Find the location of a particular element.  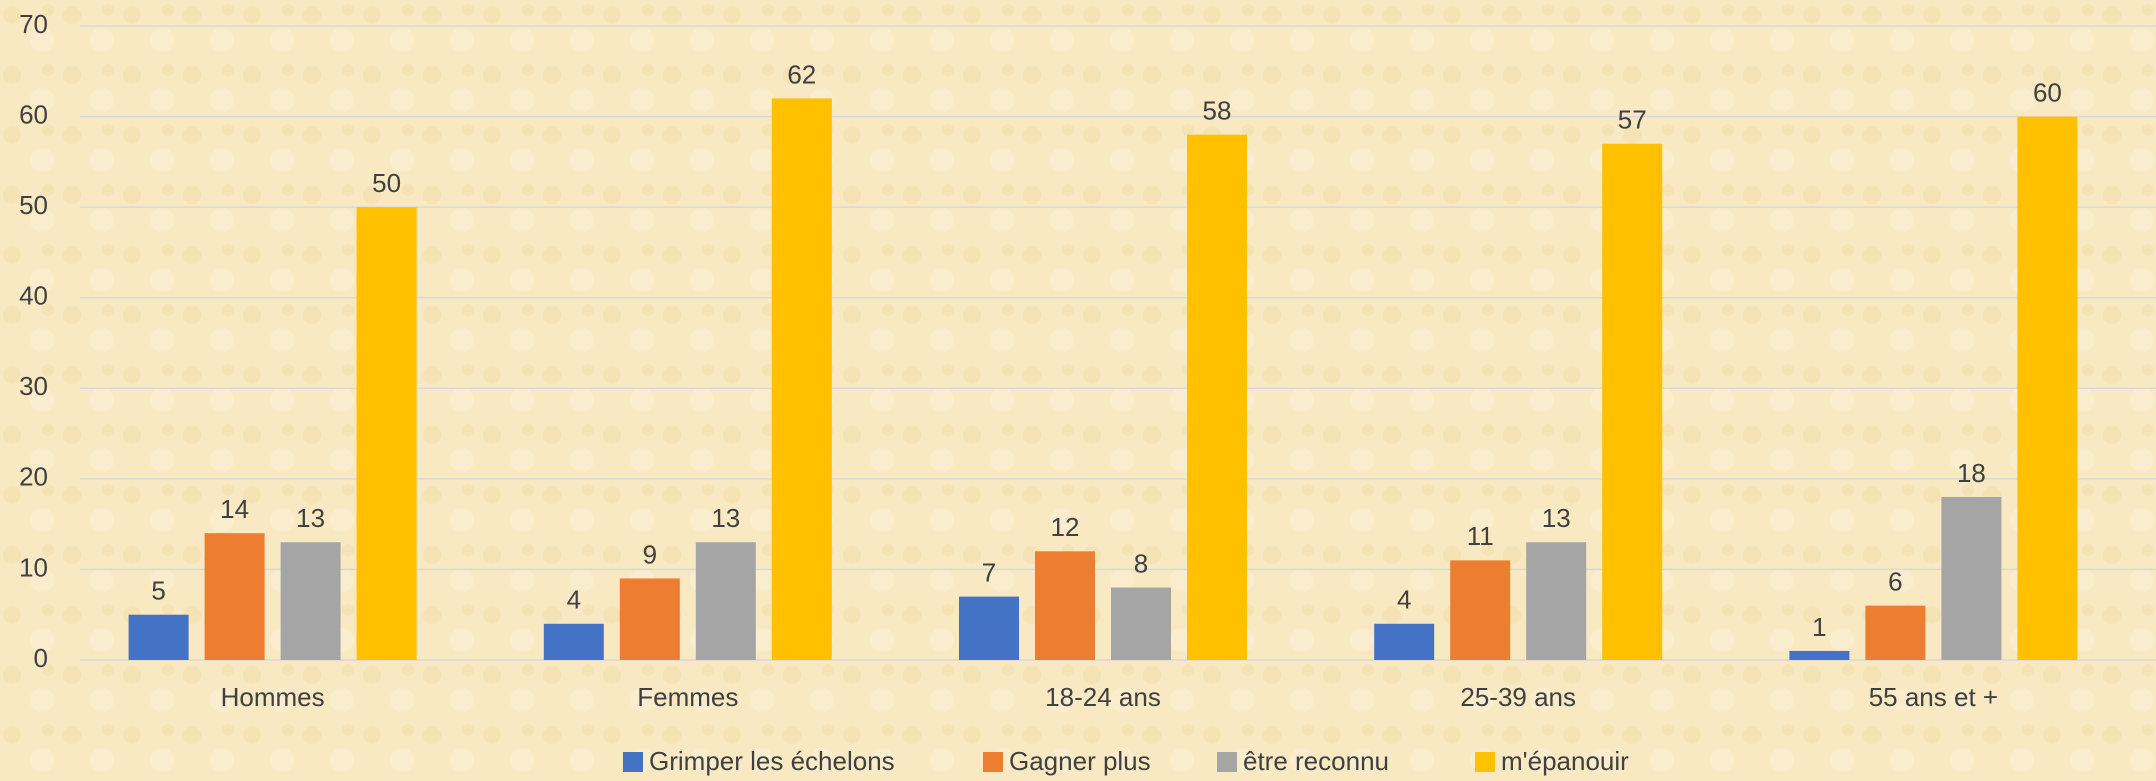

data-label: 14 is located at coordinates (234, 509).